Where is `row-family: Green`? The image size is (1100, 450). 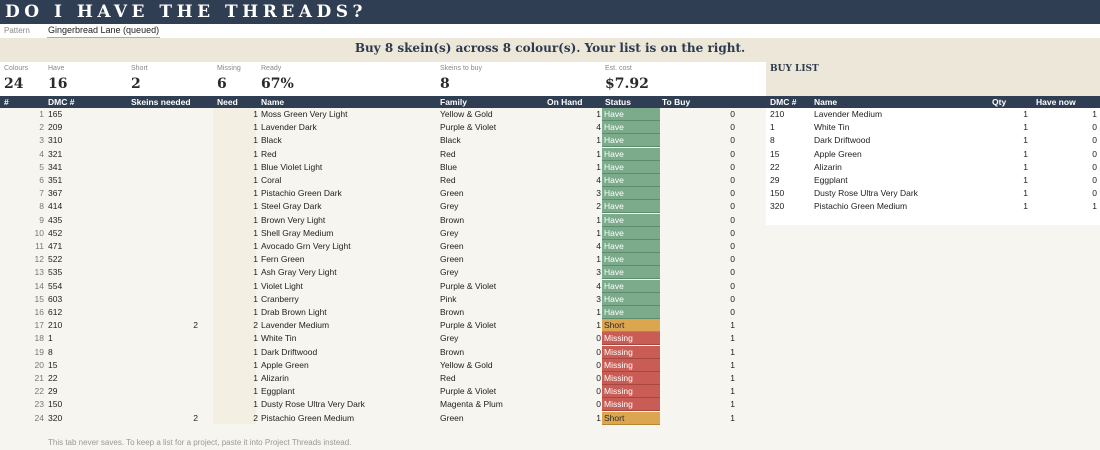
row-family: Green is located at coordinates (452, 417).